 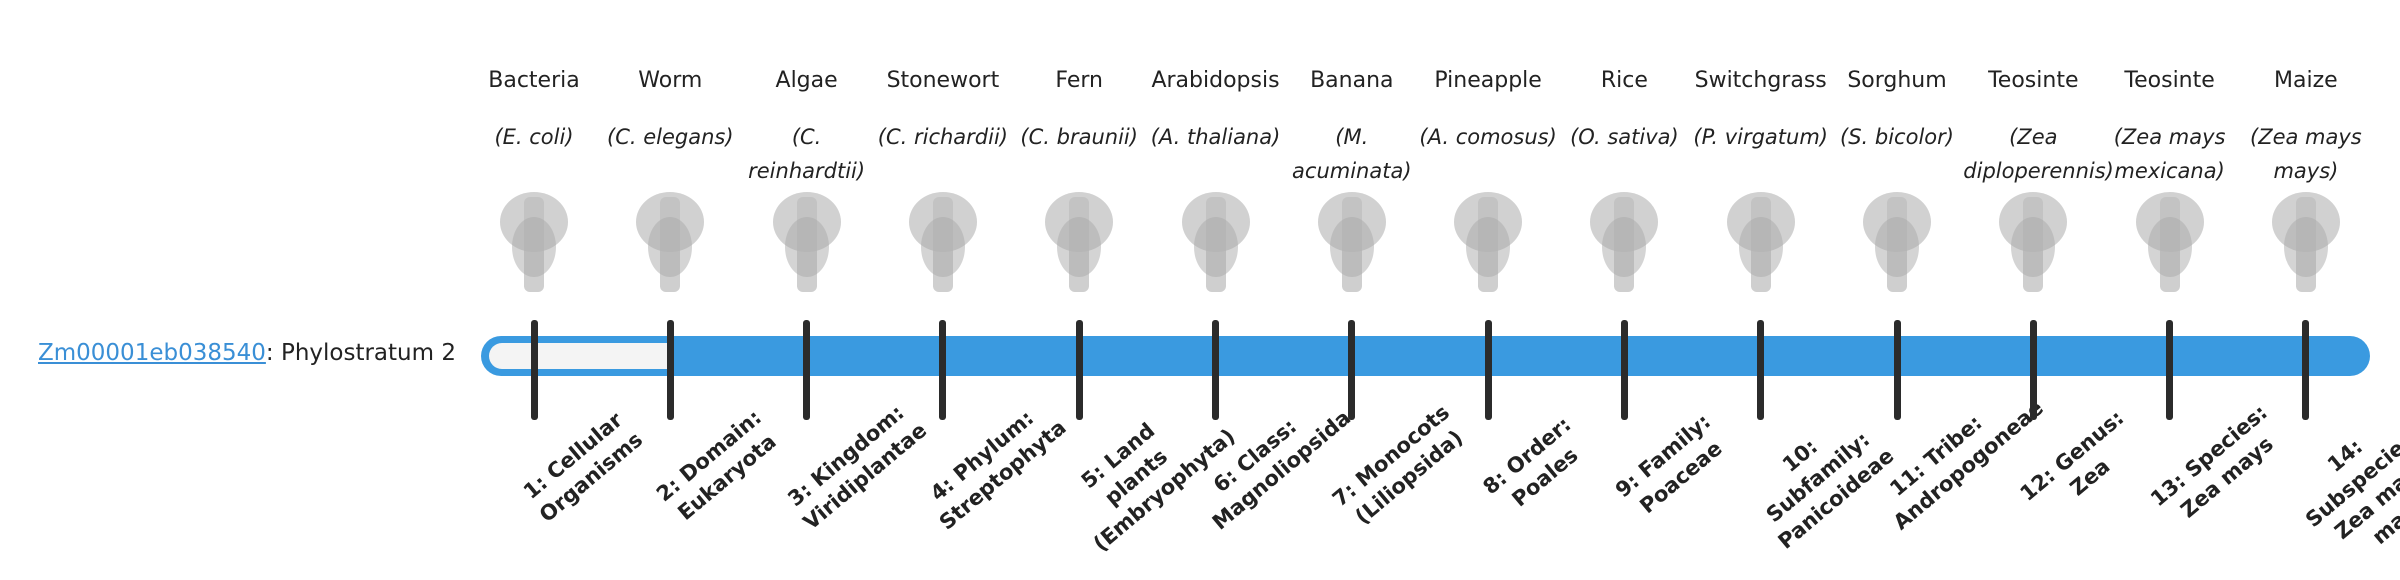 I want to click on species-name: (Zea mays mexicana), so click(x=2169, y=154).